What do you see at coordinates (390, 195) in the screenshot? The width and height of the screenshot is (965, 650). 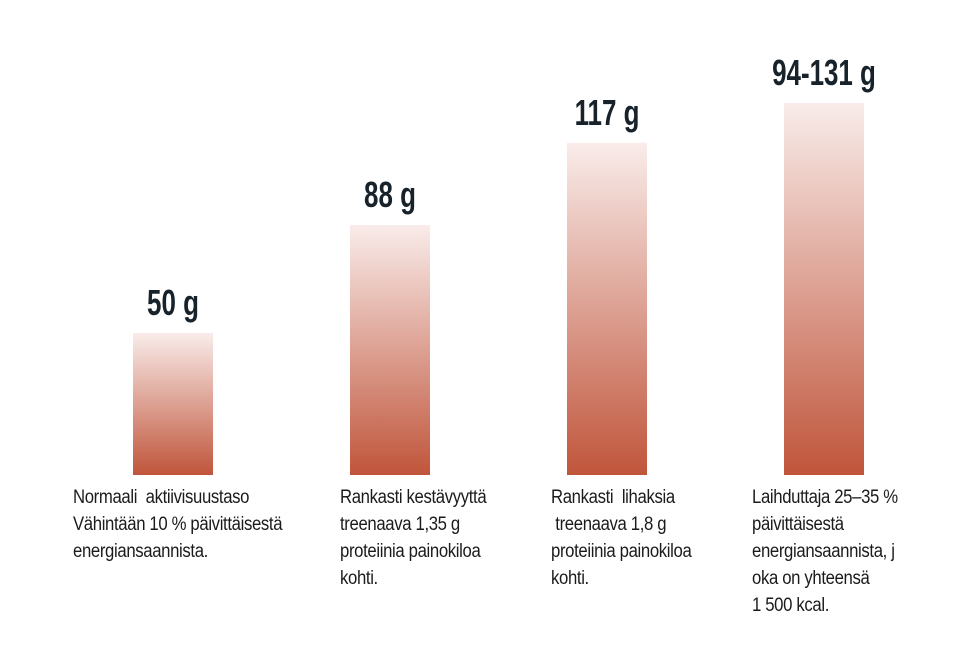 I see `value-label: 88 g` at bounding box center [390, 195].